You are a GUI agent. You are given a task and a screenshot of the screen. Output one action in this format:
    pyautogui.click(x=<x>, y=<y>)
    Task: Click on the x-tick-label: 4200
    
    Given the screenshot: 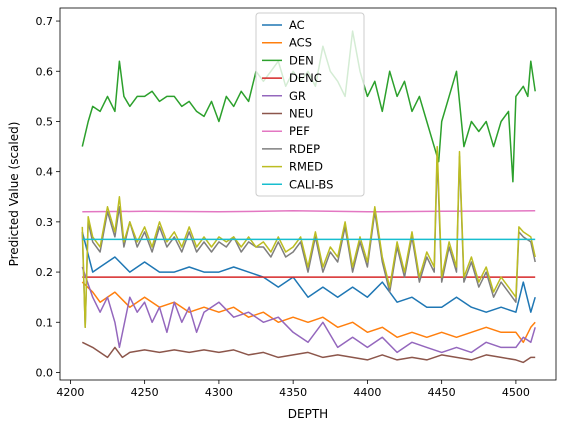 What is the action you would take?
    pyautogui.click(x=70, y=392)
    